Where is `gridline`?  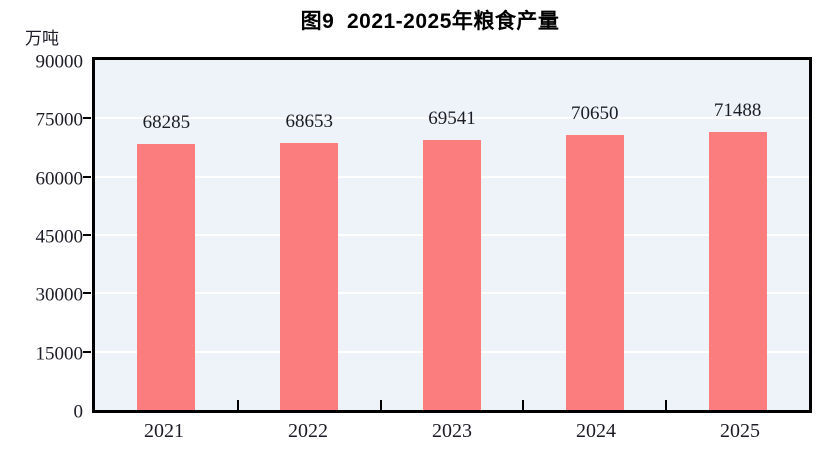 gridline is located at coordinates (452, 118).